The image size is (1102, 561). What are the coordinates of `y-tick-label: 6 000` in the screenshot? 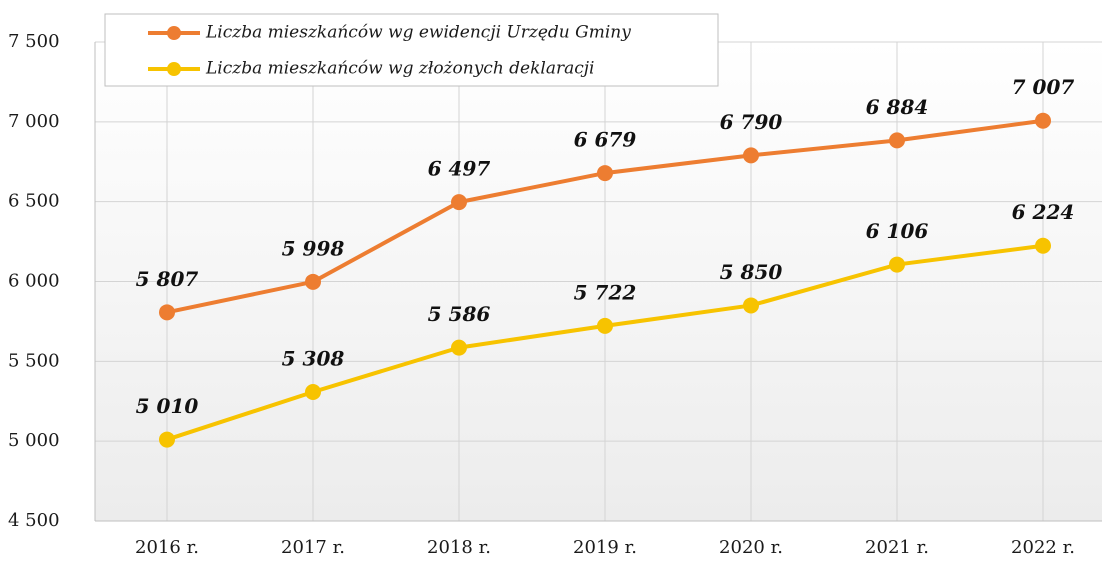 It's located at (34, 281).